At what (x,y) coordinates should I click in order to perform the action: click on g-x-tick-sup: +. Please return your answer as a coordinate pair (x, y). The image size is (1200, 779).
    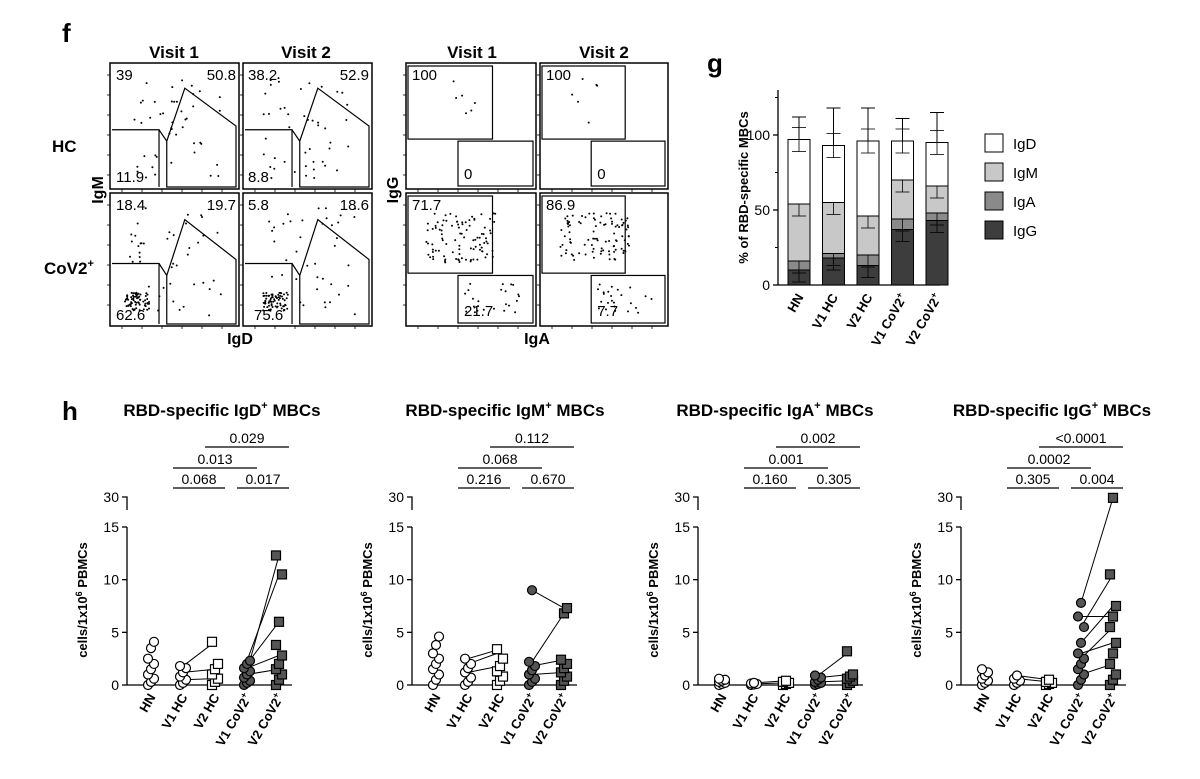
    Looking at the image, I should click on (933, 296).